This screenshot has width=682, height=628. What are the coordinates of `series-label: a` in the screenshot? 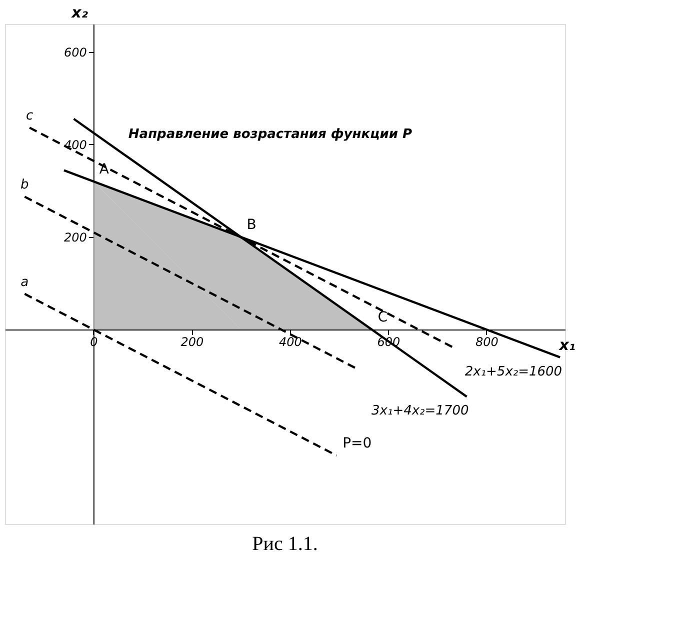 It's located at (24, 282).